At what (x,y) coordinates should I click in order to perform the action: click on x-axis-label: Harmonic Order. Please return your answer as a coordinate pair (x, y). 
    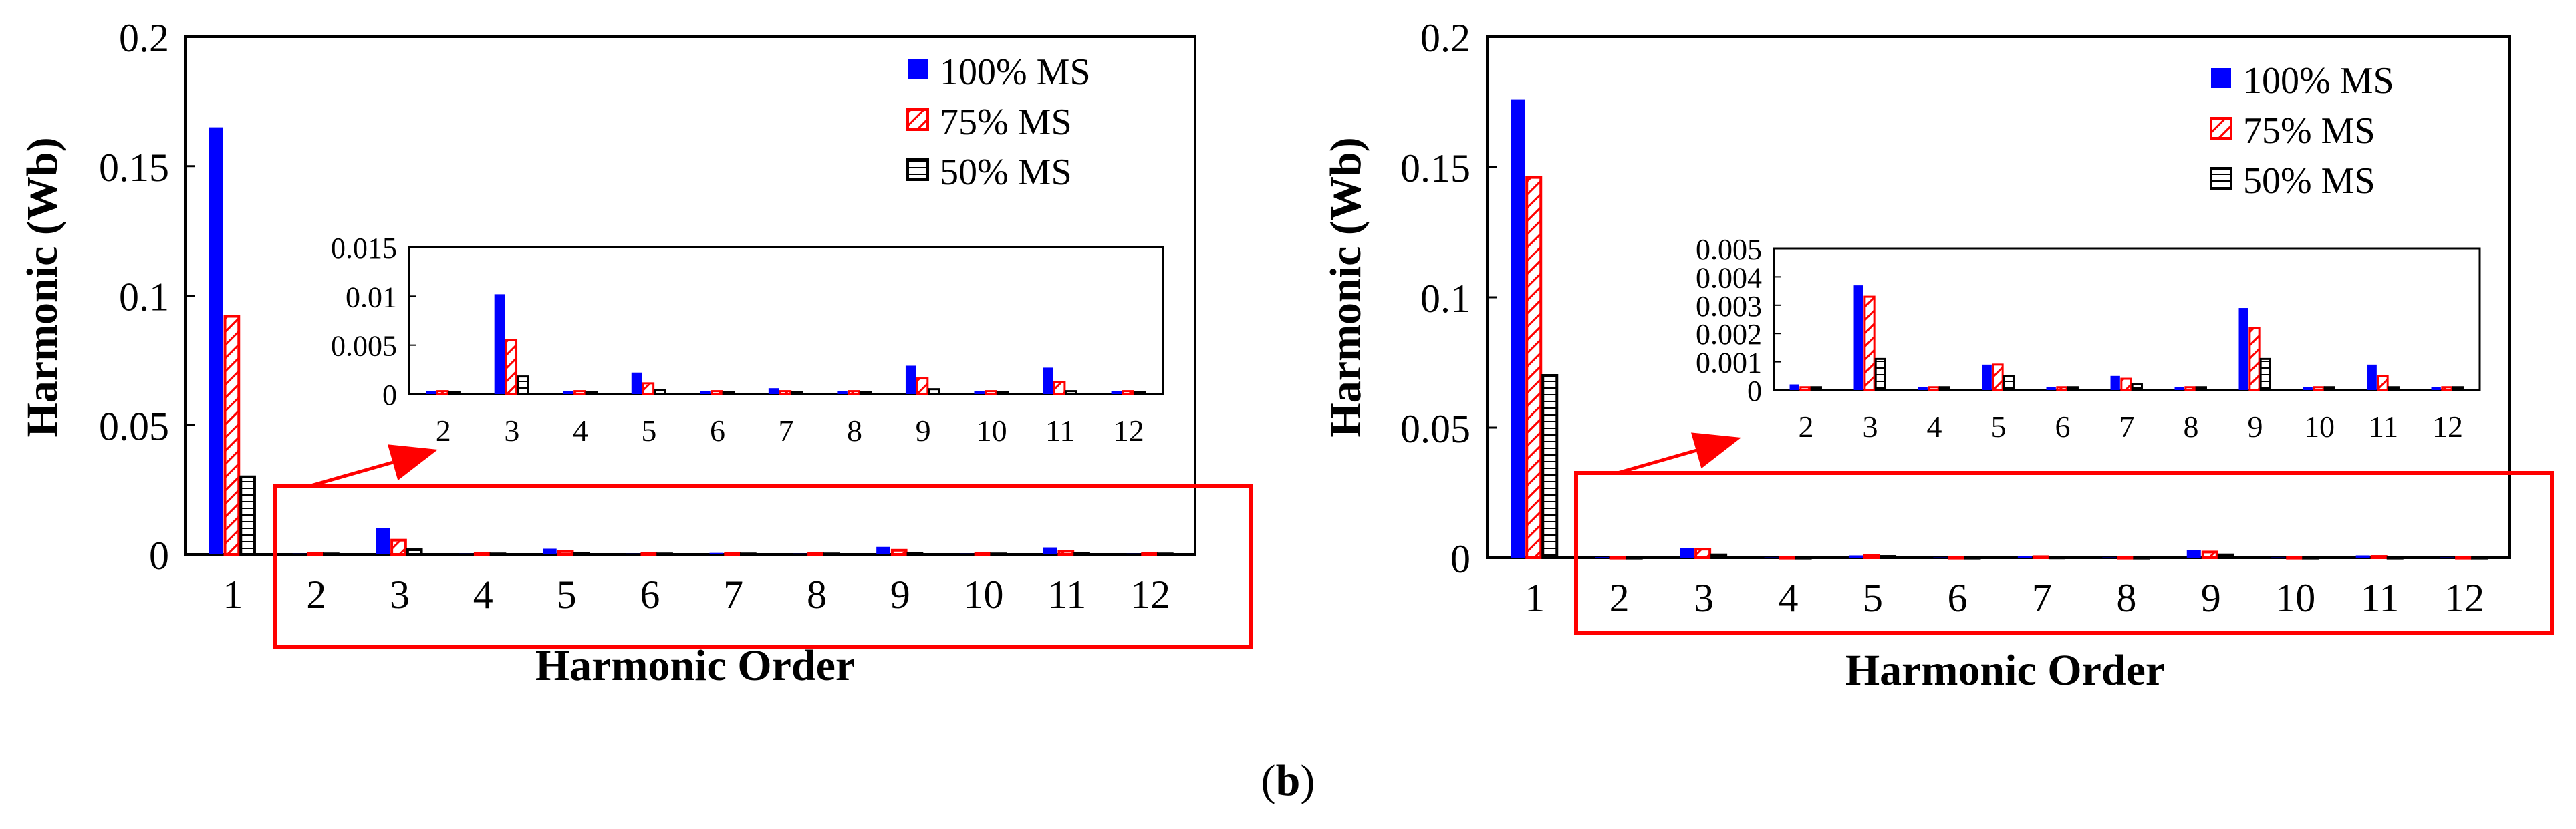
    Looking at the image, I should click on (695, 665).